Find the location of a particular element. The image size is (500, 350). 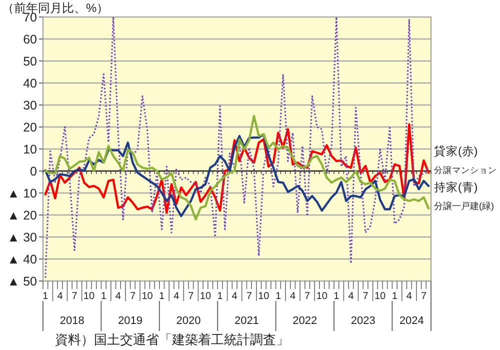

y-tick-label: ▲ 40 is located at coordinates (22, 259).